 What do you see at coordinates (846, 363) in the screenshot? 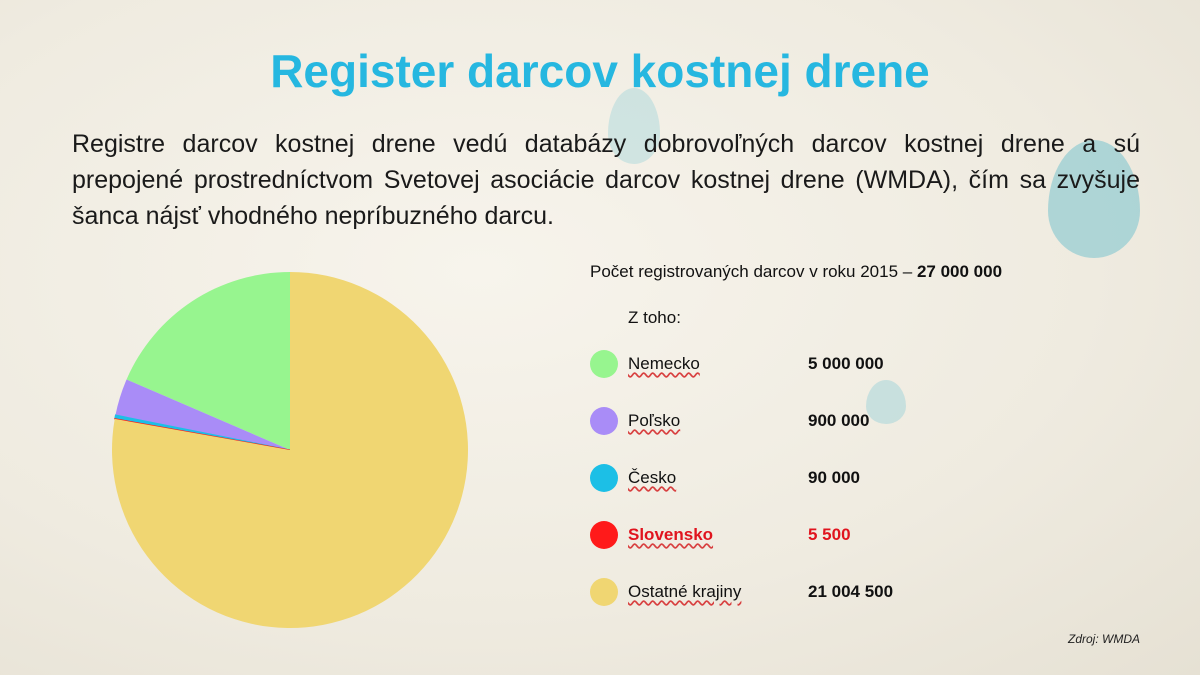
I see `legend-value: 5 000 000` at bounding box center [846, 363].